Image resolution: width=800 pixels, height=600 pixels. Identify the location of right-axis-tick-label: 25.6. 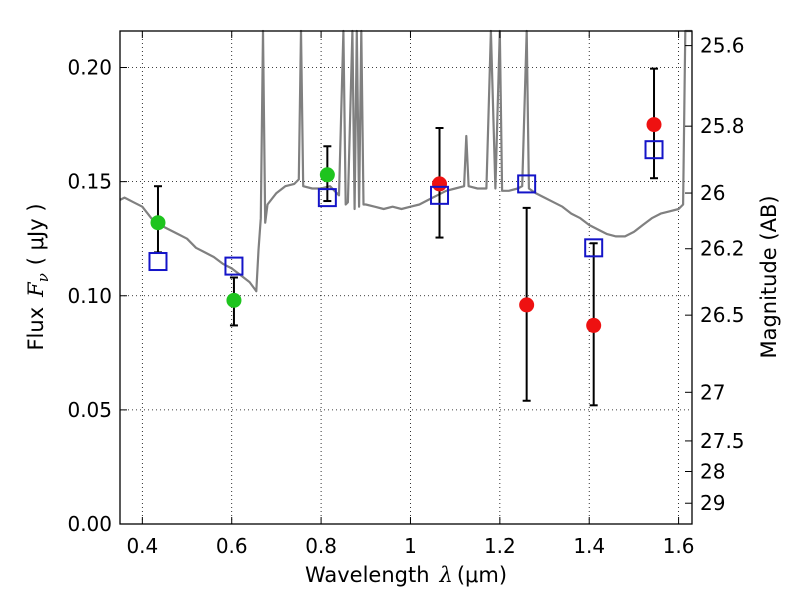
(722, 46).